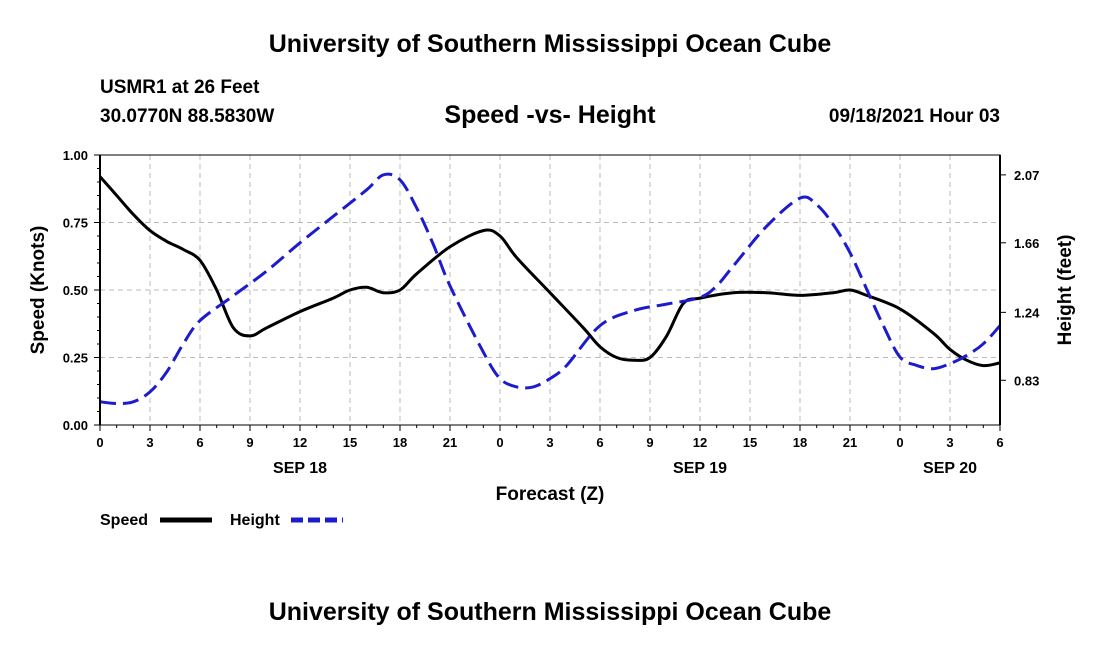 Image resolution: width=1100 pixels, height=650 pixels. Describe the element at coordinates (1026, 380) in the screenshot. I see `y-right-tick-label: 0.83` at that location.